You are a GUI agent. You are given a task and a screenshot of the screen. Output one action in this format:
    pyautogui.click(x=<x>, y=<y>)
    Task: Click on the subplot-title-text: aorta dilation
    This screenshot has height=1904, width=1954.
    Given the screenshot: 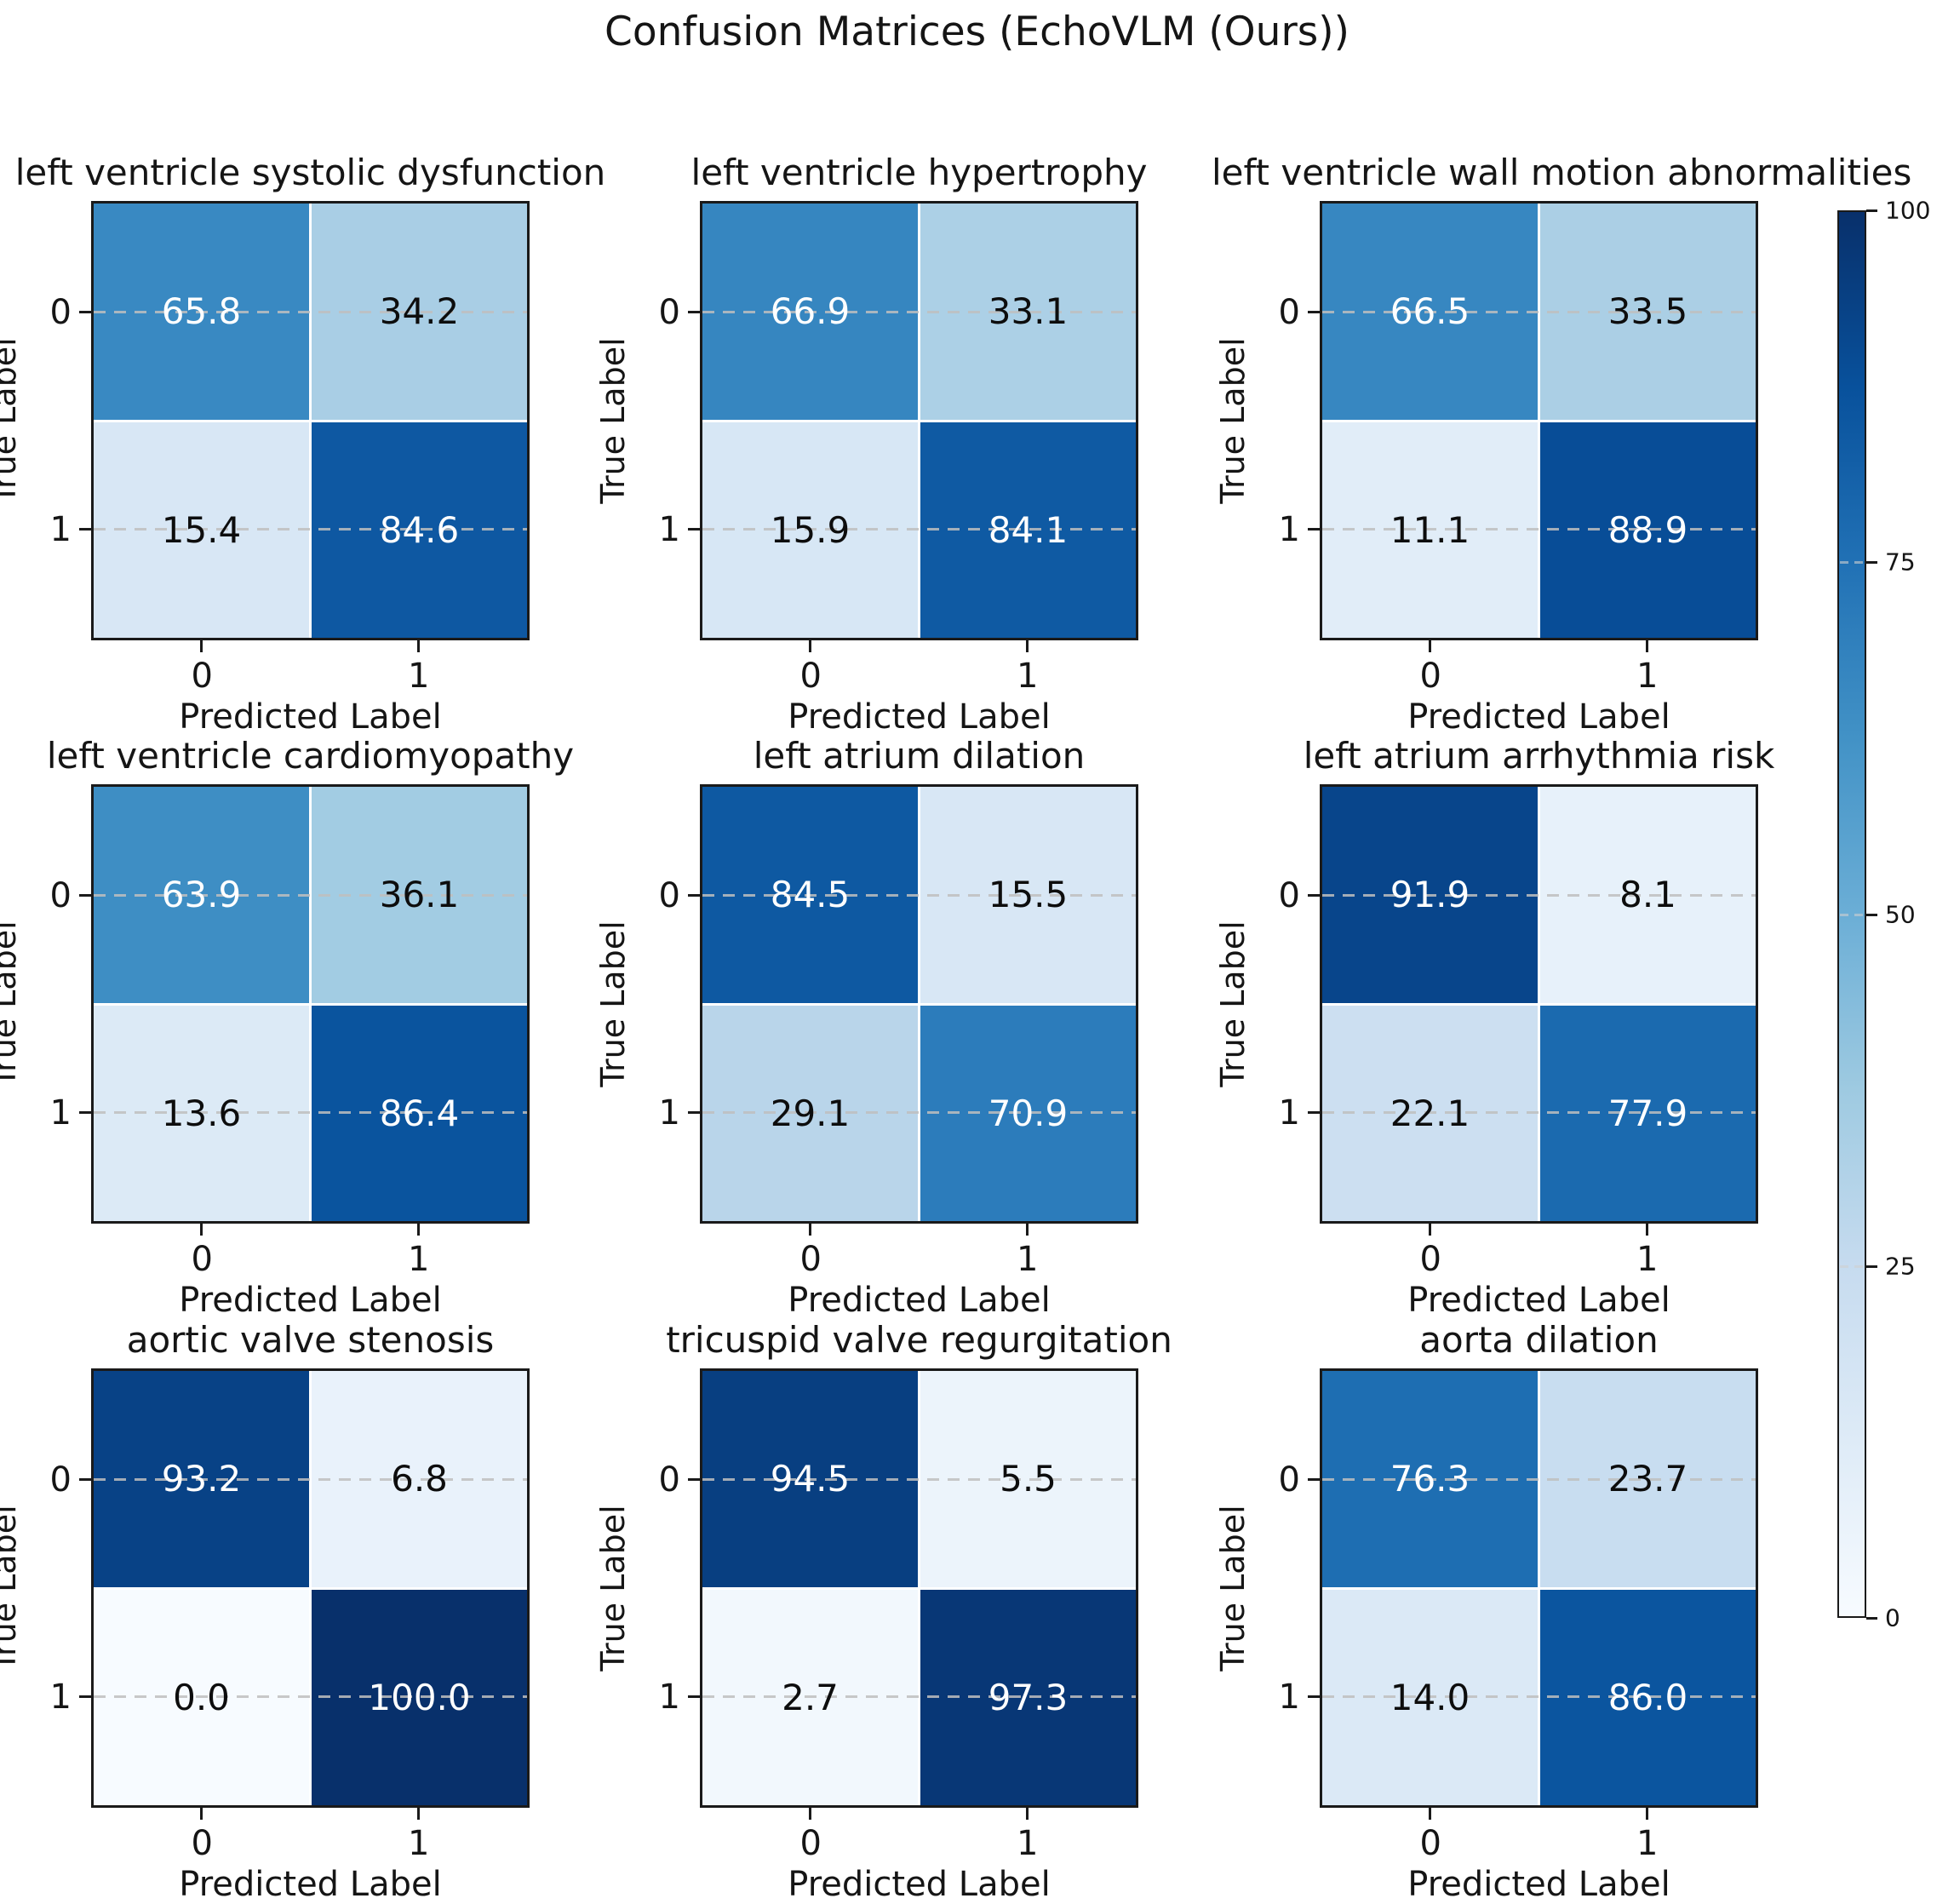 What is the action you would take?
    pyautogui.click(x=1539, y=1340)
    